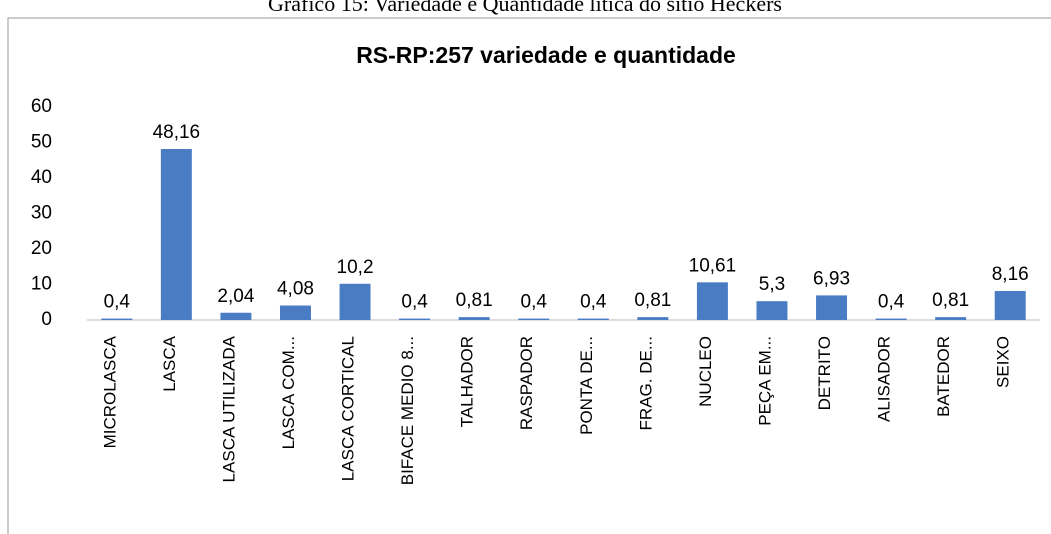 This screenshot has width=1051, height=534. Describe the element at coordinates (46, 319) in the screenshot. I see `y-tick-label: 0` at that location.